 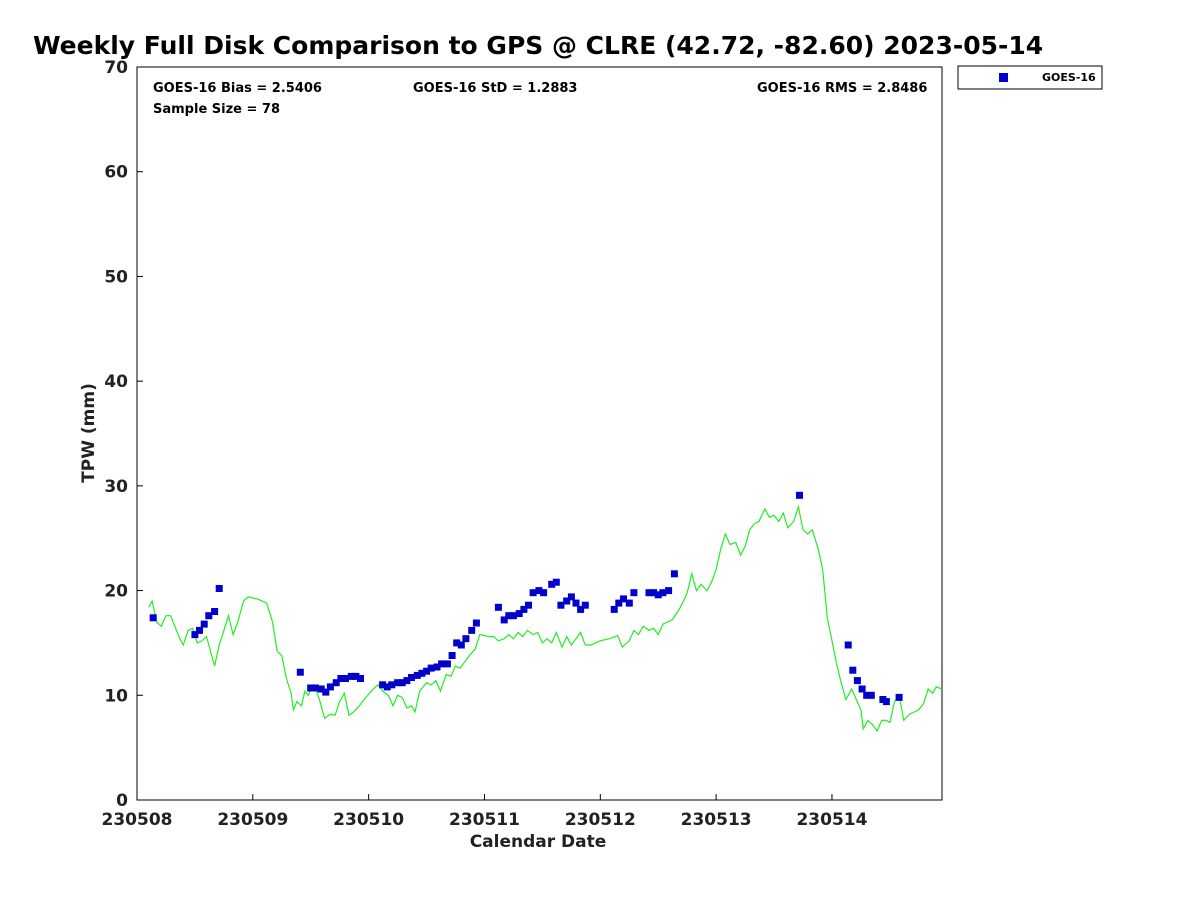 I want to click on y-tick-label: 70, so click(x=116, y=68).